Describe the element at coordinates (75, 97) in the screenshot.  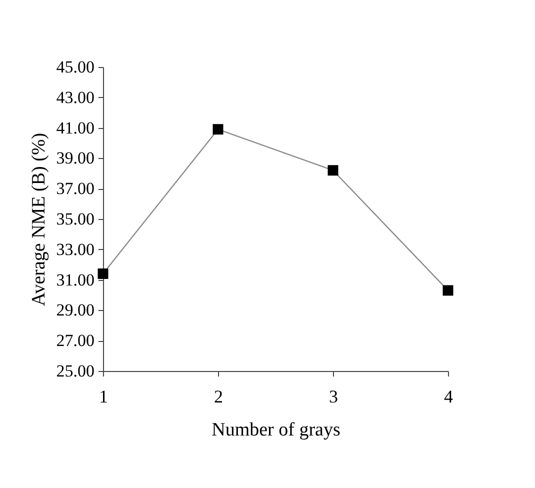
I see `y-tick-label: 43.00` at that location.